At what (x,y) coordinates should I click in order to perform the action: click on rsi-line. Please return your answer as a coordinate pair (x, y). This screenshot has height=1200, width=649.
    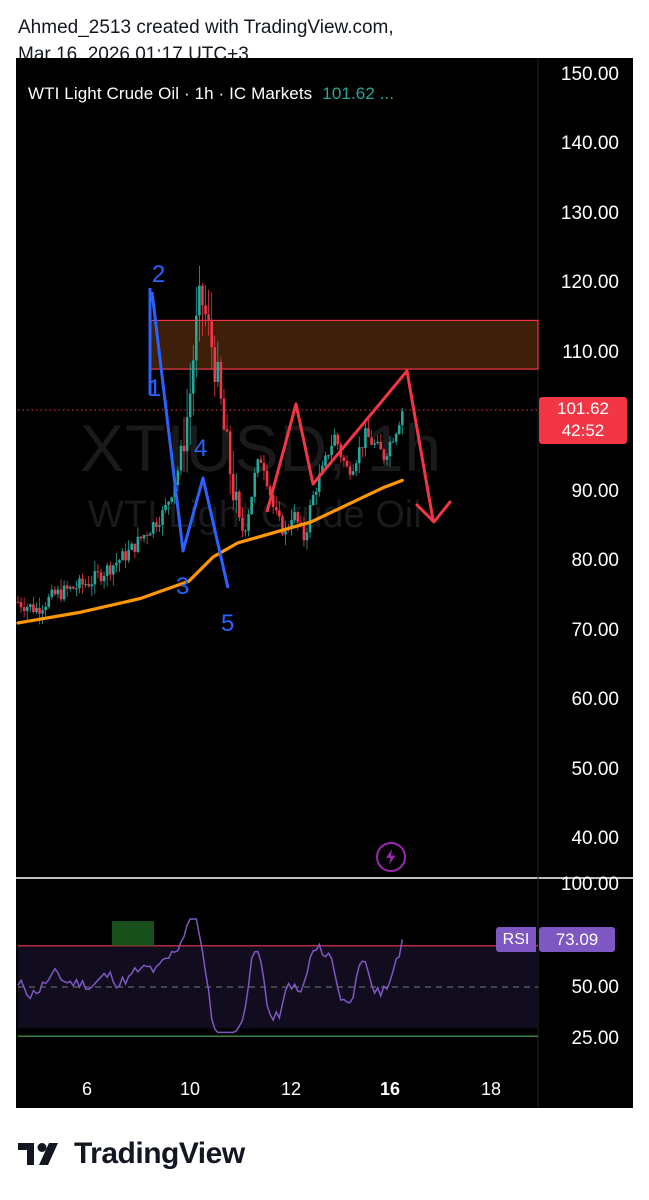
    Looking at the image, I should click on (210, 976).